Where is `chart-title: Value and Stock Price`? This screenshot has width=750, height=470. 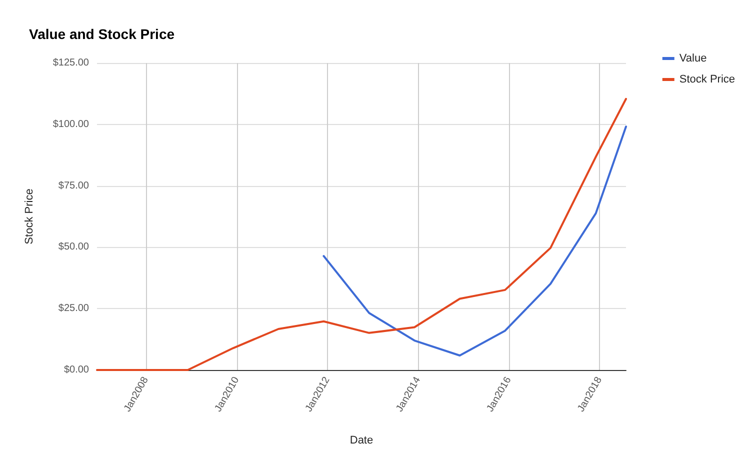
chart-title: Value and Stock Price is located at coordinates (102, 34).